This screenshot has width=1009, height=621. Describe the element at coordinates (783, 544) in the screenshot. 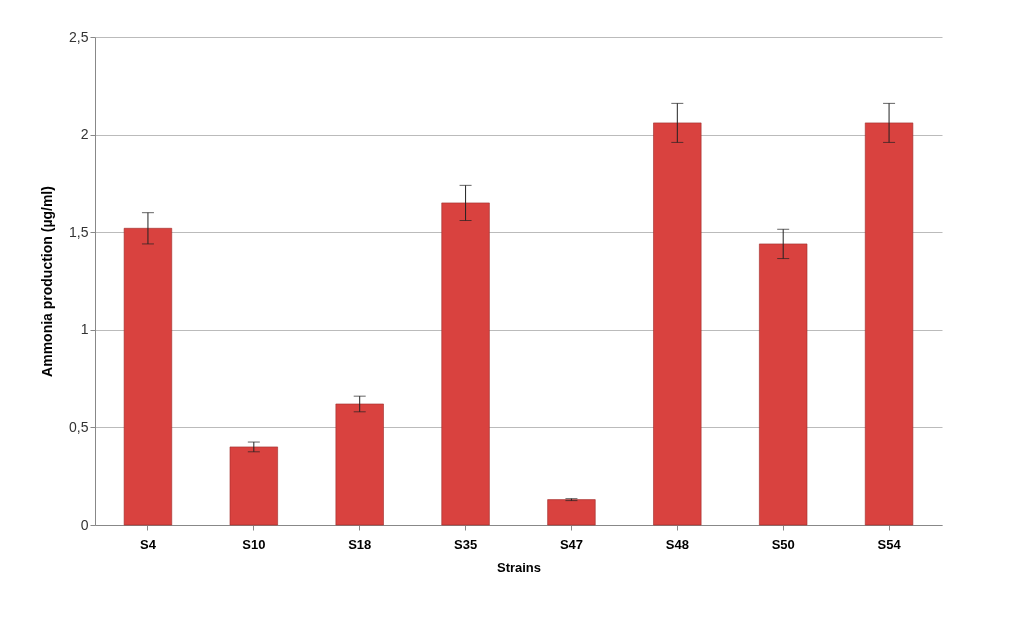

I see `x-tick-label: S50` at that location.